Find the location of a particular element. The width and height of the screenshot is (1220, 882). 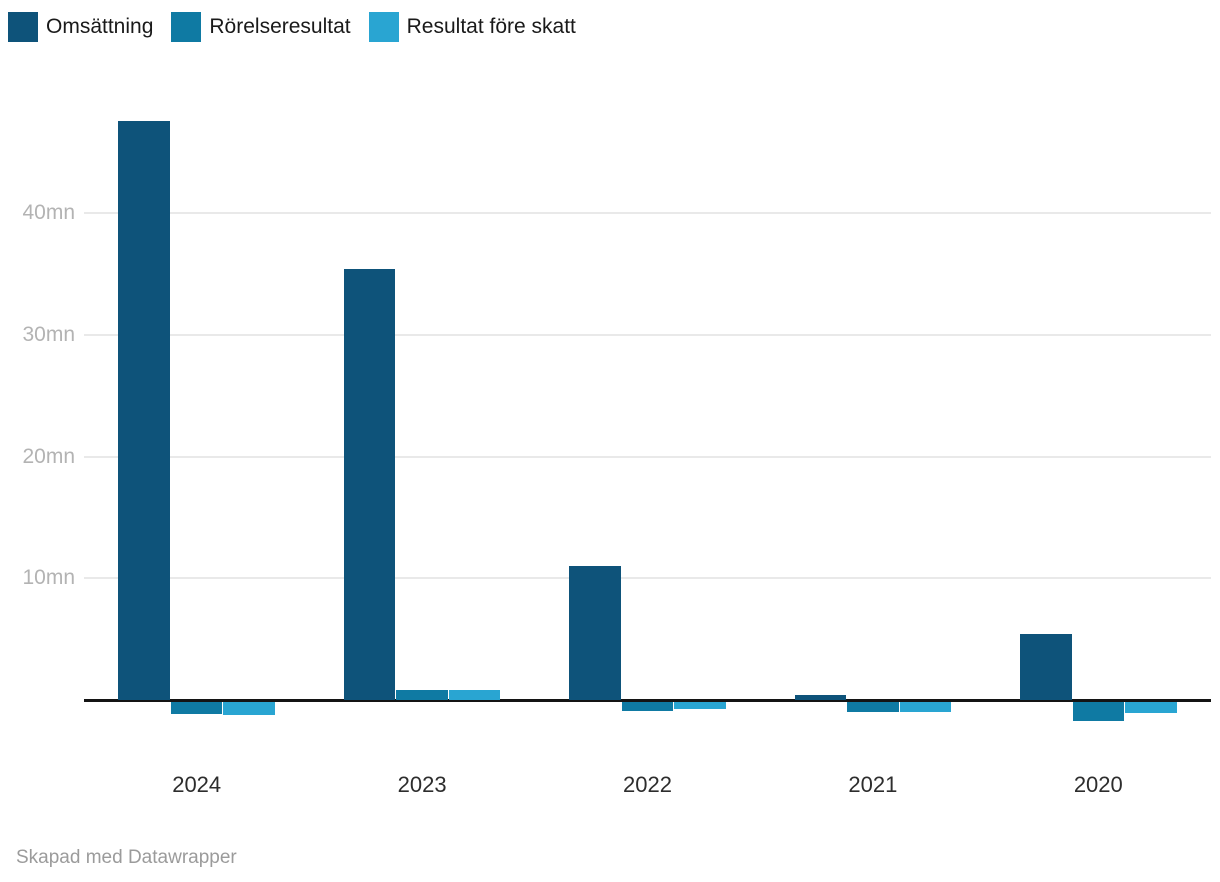

bar-resultat-fore-skatt-2024 is located at coordinates (249, 709).